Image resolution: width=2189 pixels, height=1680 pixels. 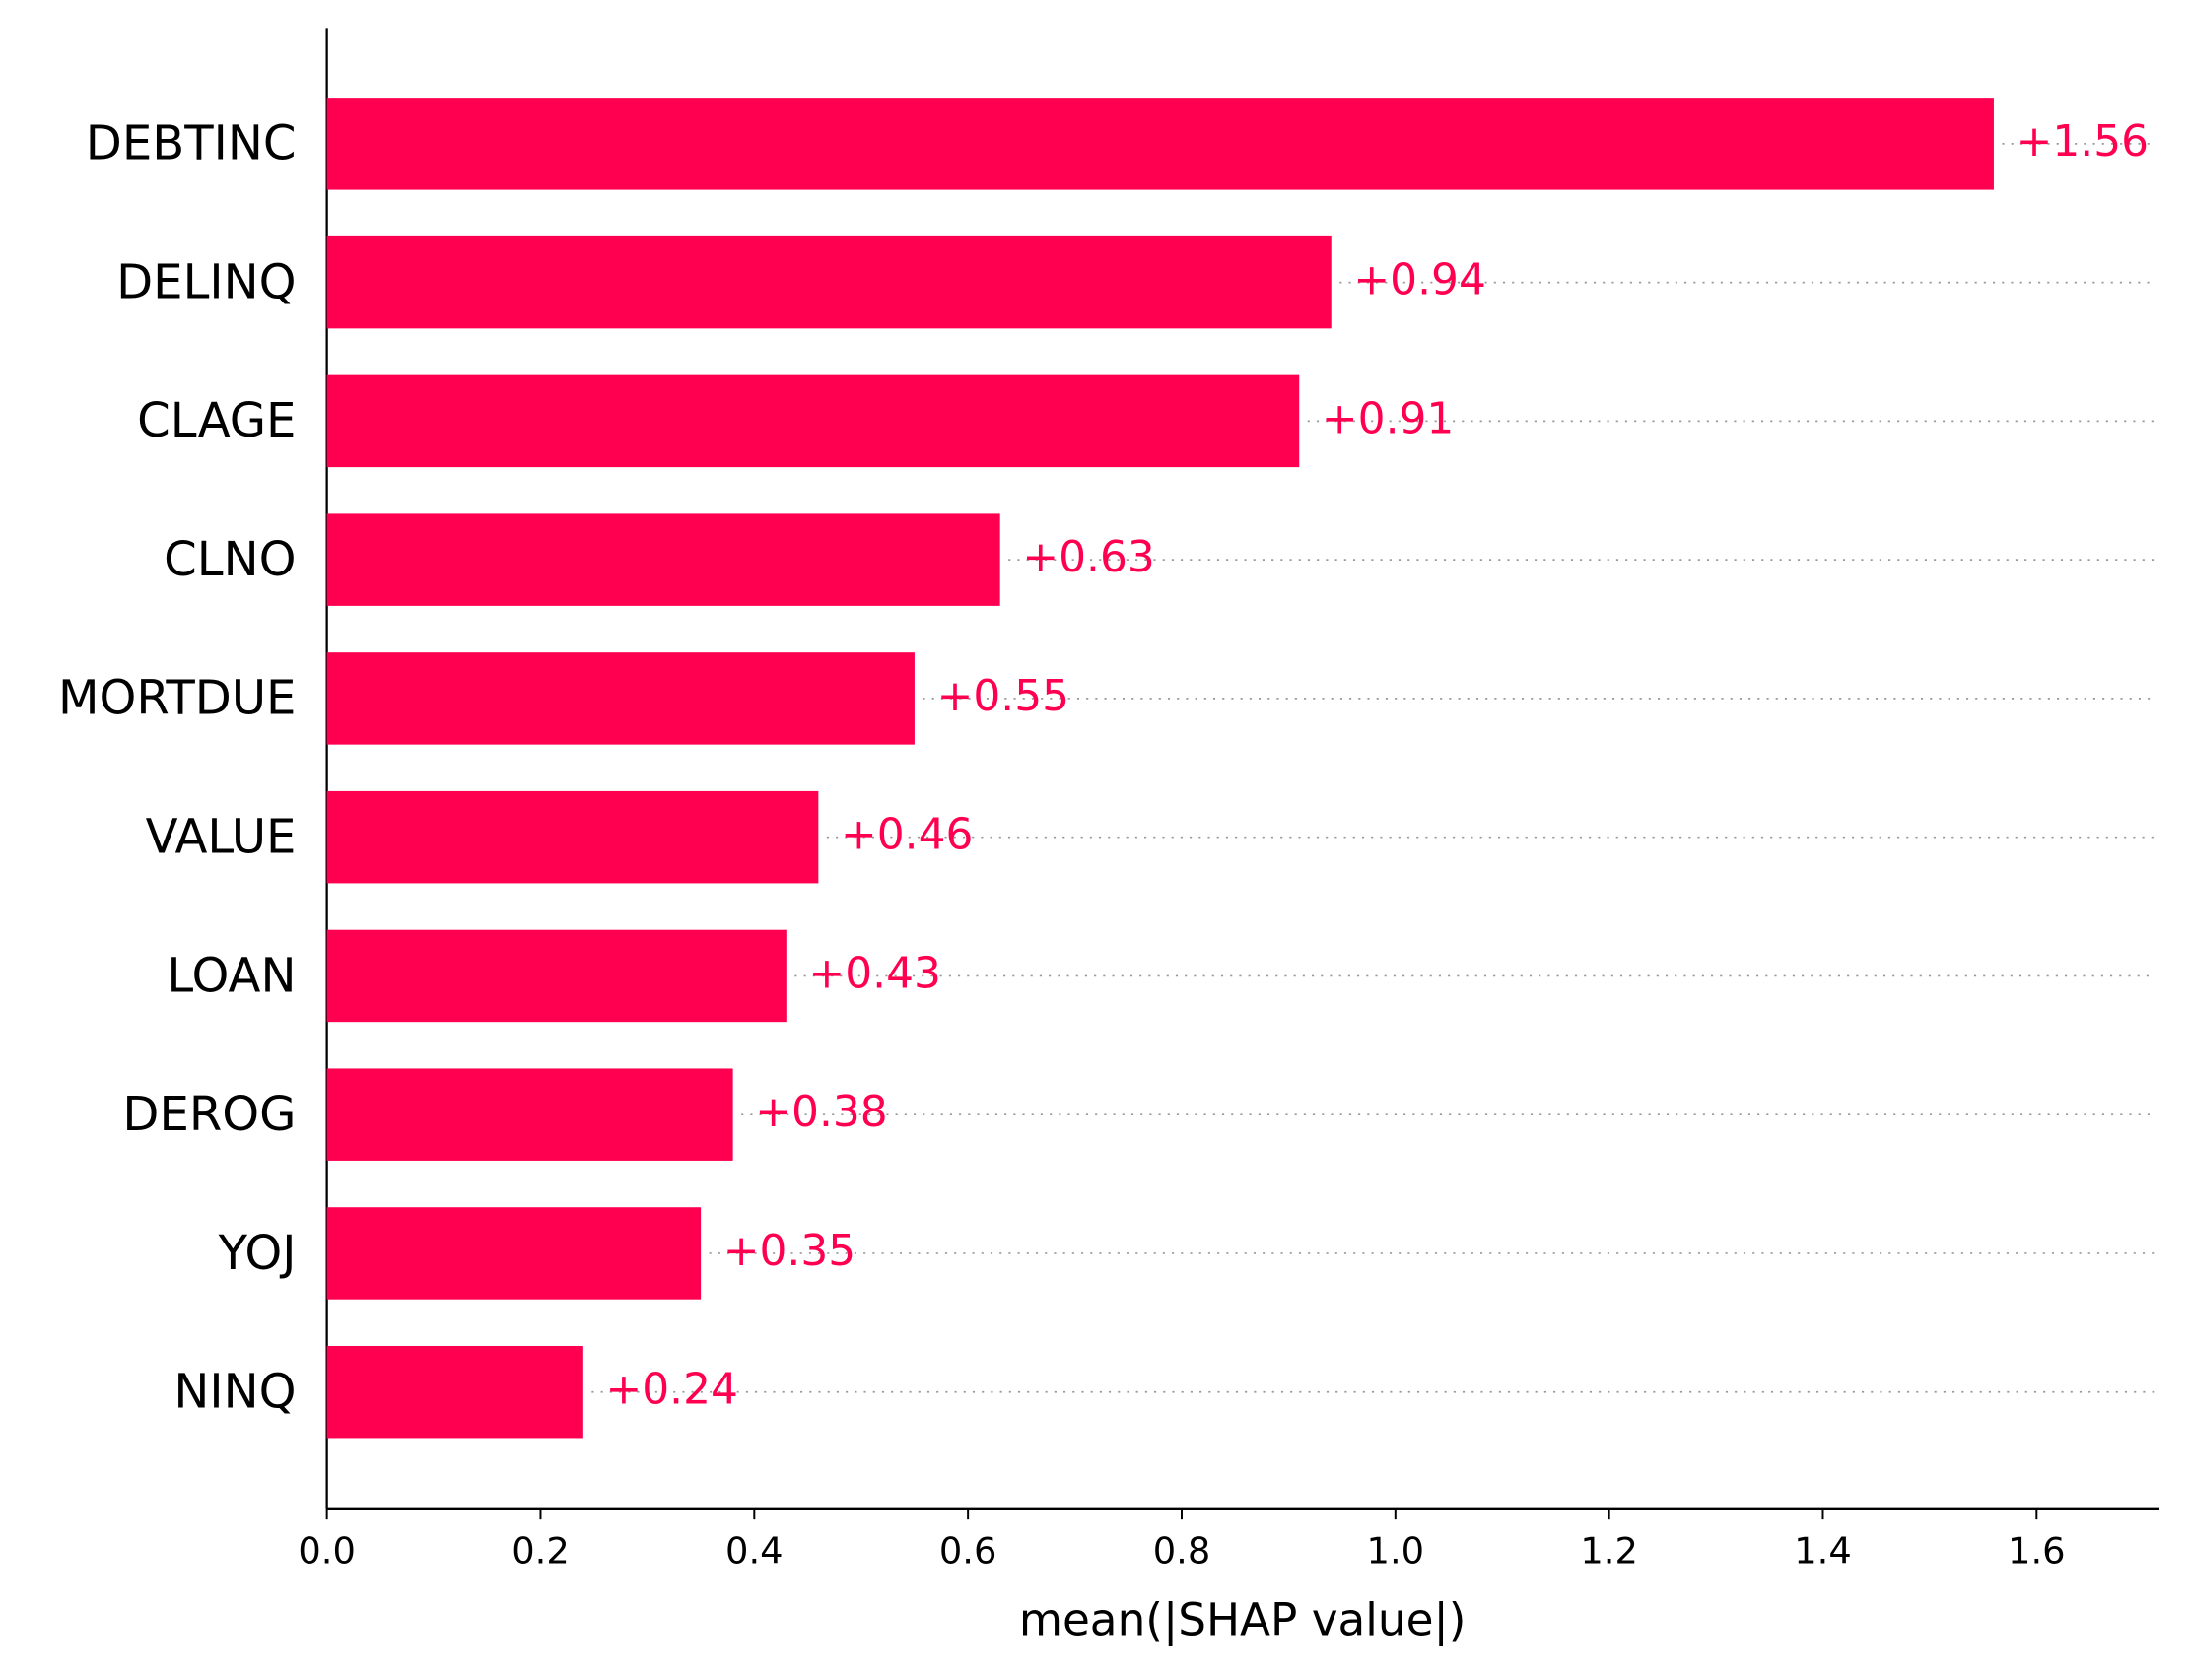 What do you see at coordinates (1182, 1551) in the screenshot?
I see `x-tick-label: 0.8` at bounding box center [1182, 1551].